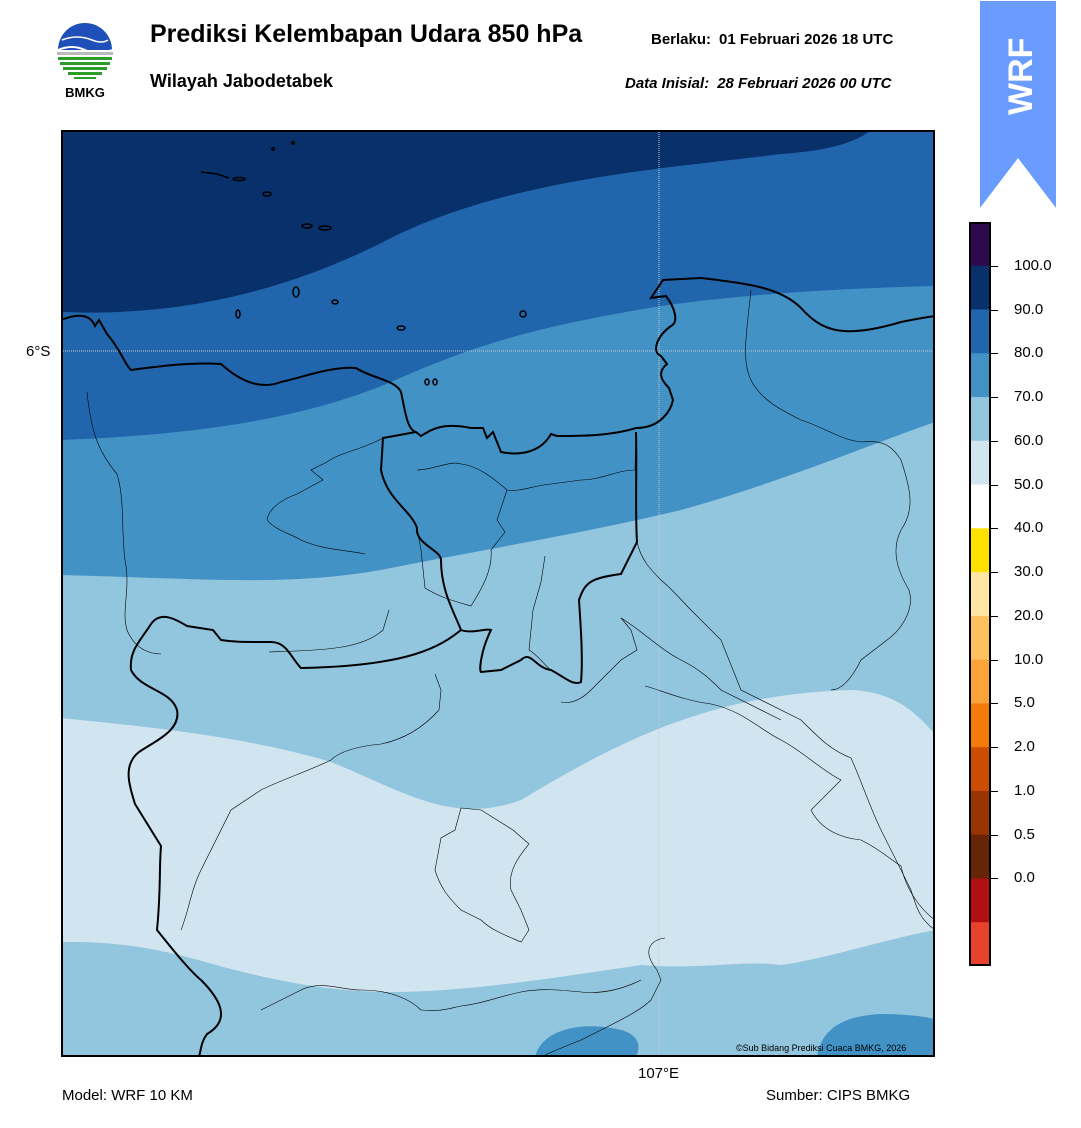  Describe the element at coordinates (241, 81) in the screenshot. I see `map-subtitle: Wilayah Jabodetabek` at that location.